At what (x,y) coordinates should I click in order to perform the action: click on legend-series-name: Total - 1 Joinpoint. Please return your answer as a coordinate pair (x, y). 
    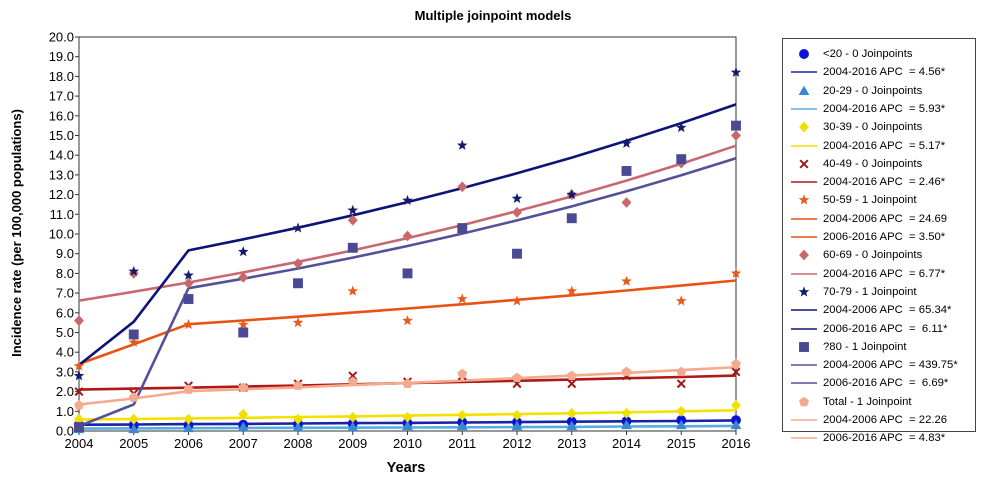
    Looking at the image, I should click on (867, 401).